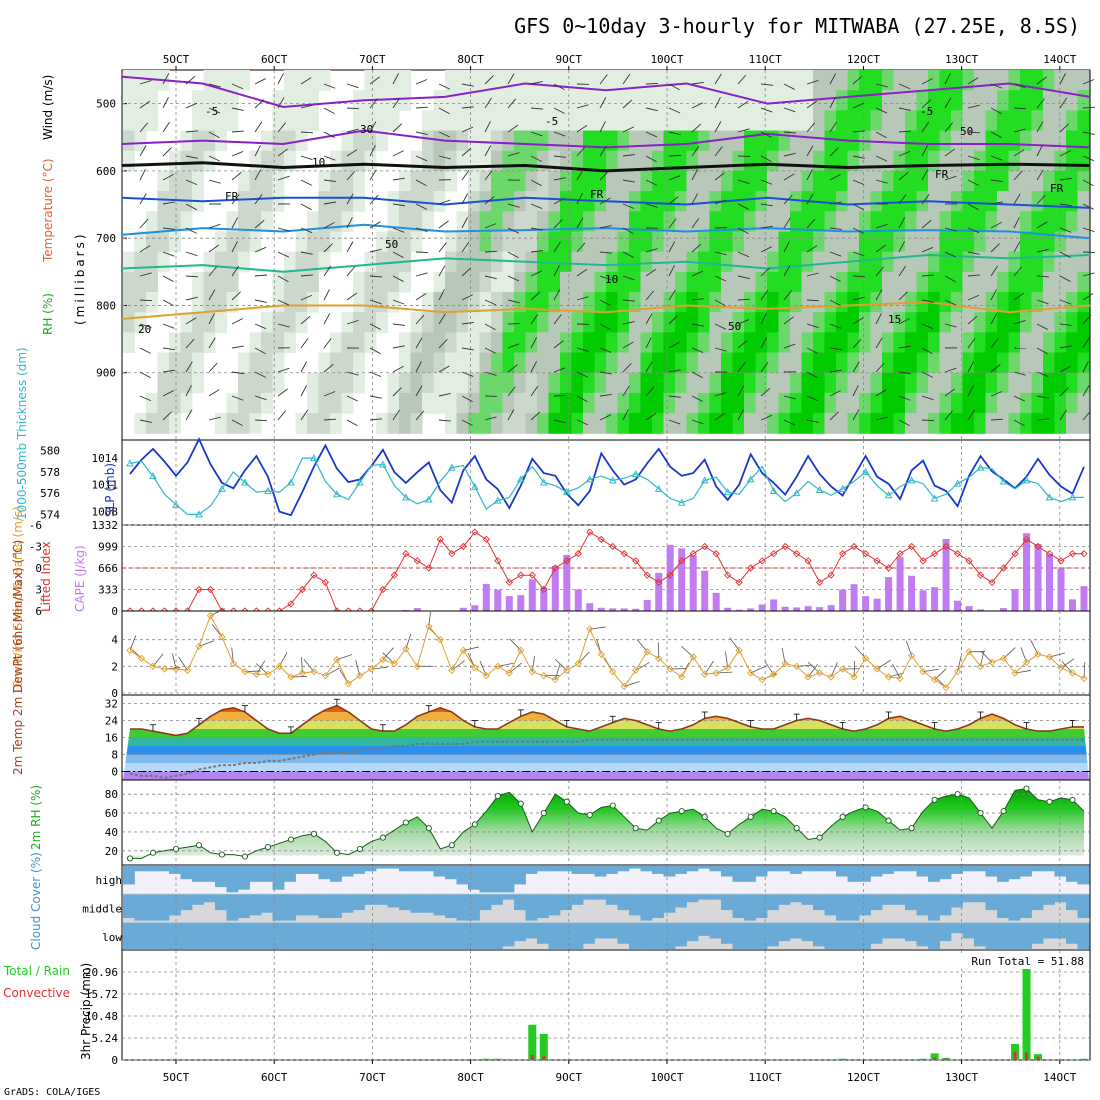 The width and height of the screenshot is (1100, 1100). What do you see at coordinates (111, 738) in the screenshot?
I see `temp-tick-label: 16` at bounding box center [111, 738].